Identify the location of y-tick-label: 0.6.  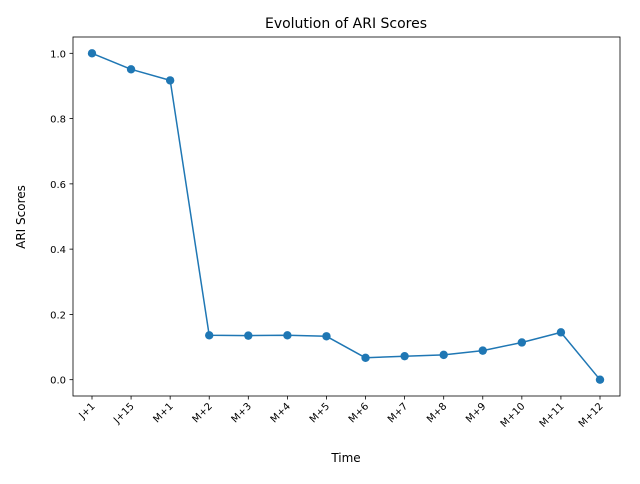
(58, 185).